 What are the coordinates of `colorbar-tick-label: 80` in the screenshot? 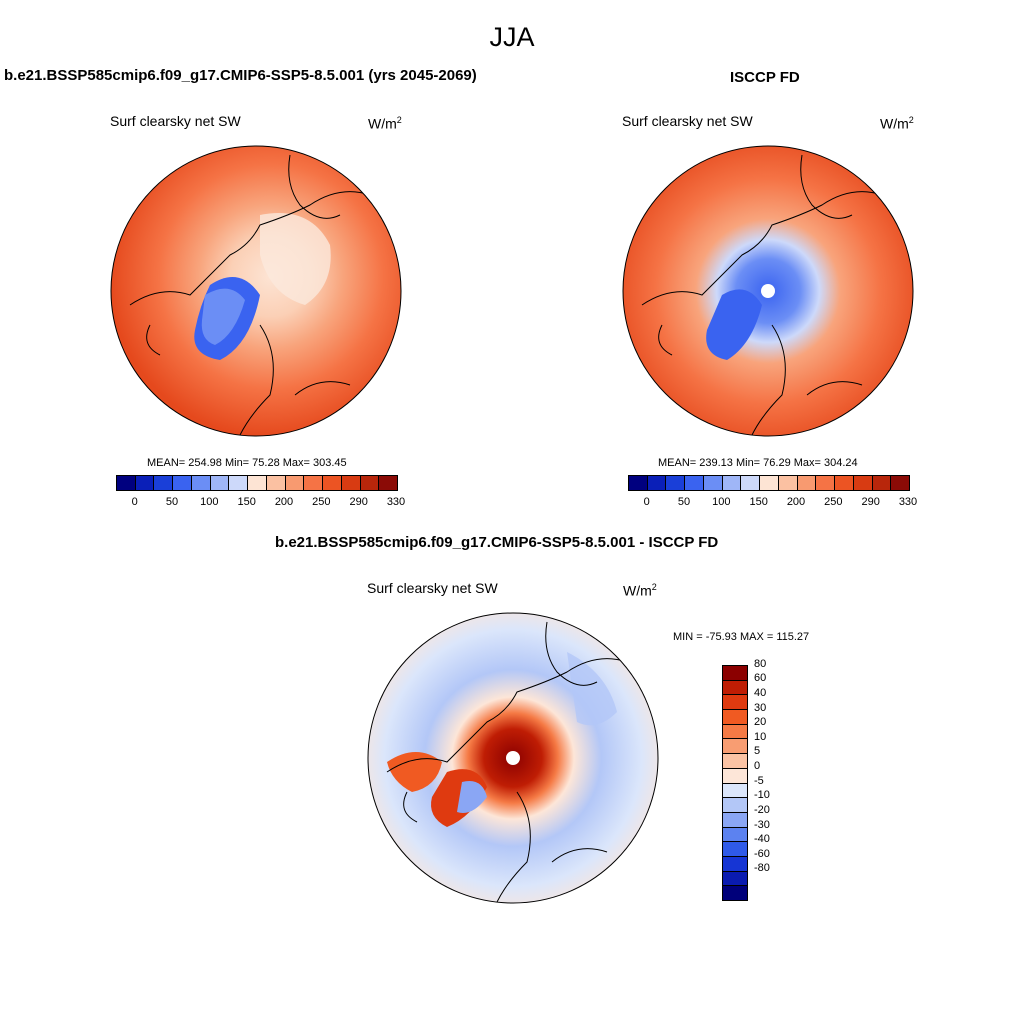 It's located at (760, 663).